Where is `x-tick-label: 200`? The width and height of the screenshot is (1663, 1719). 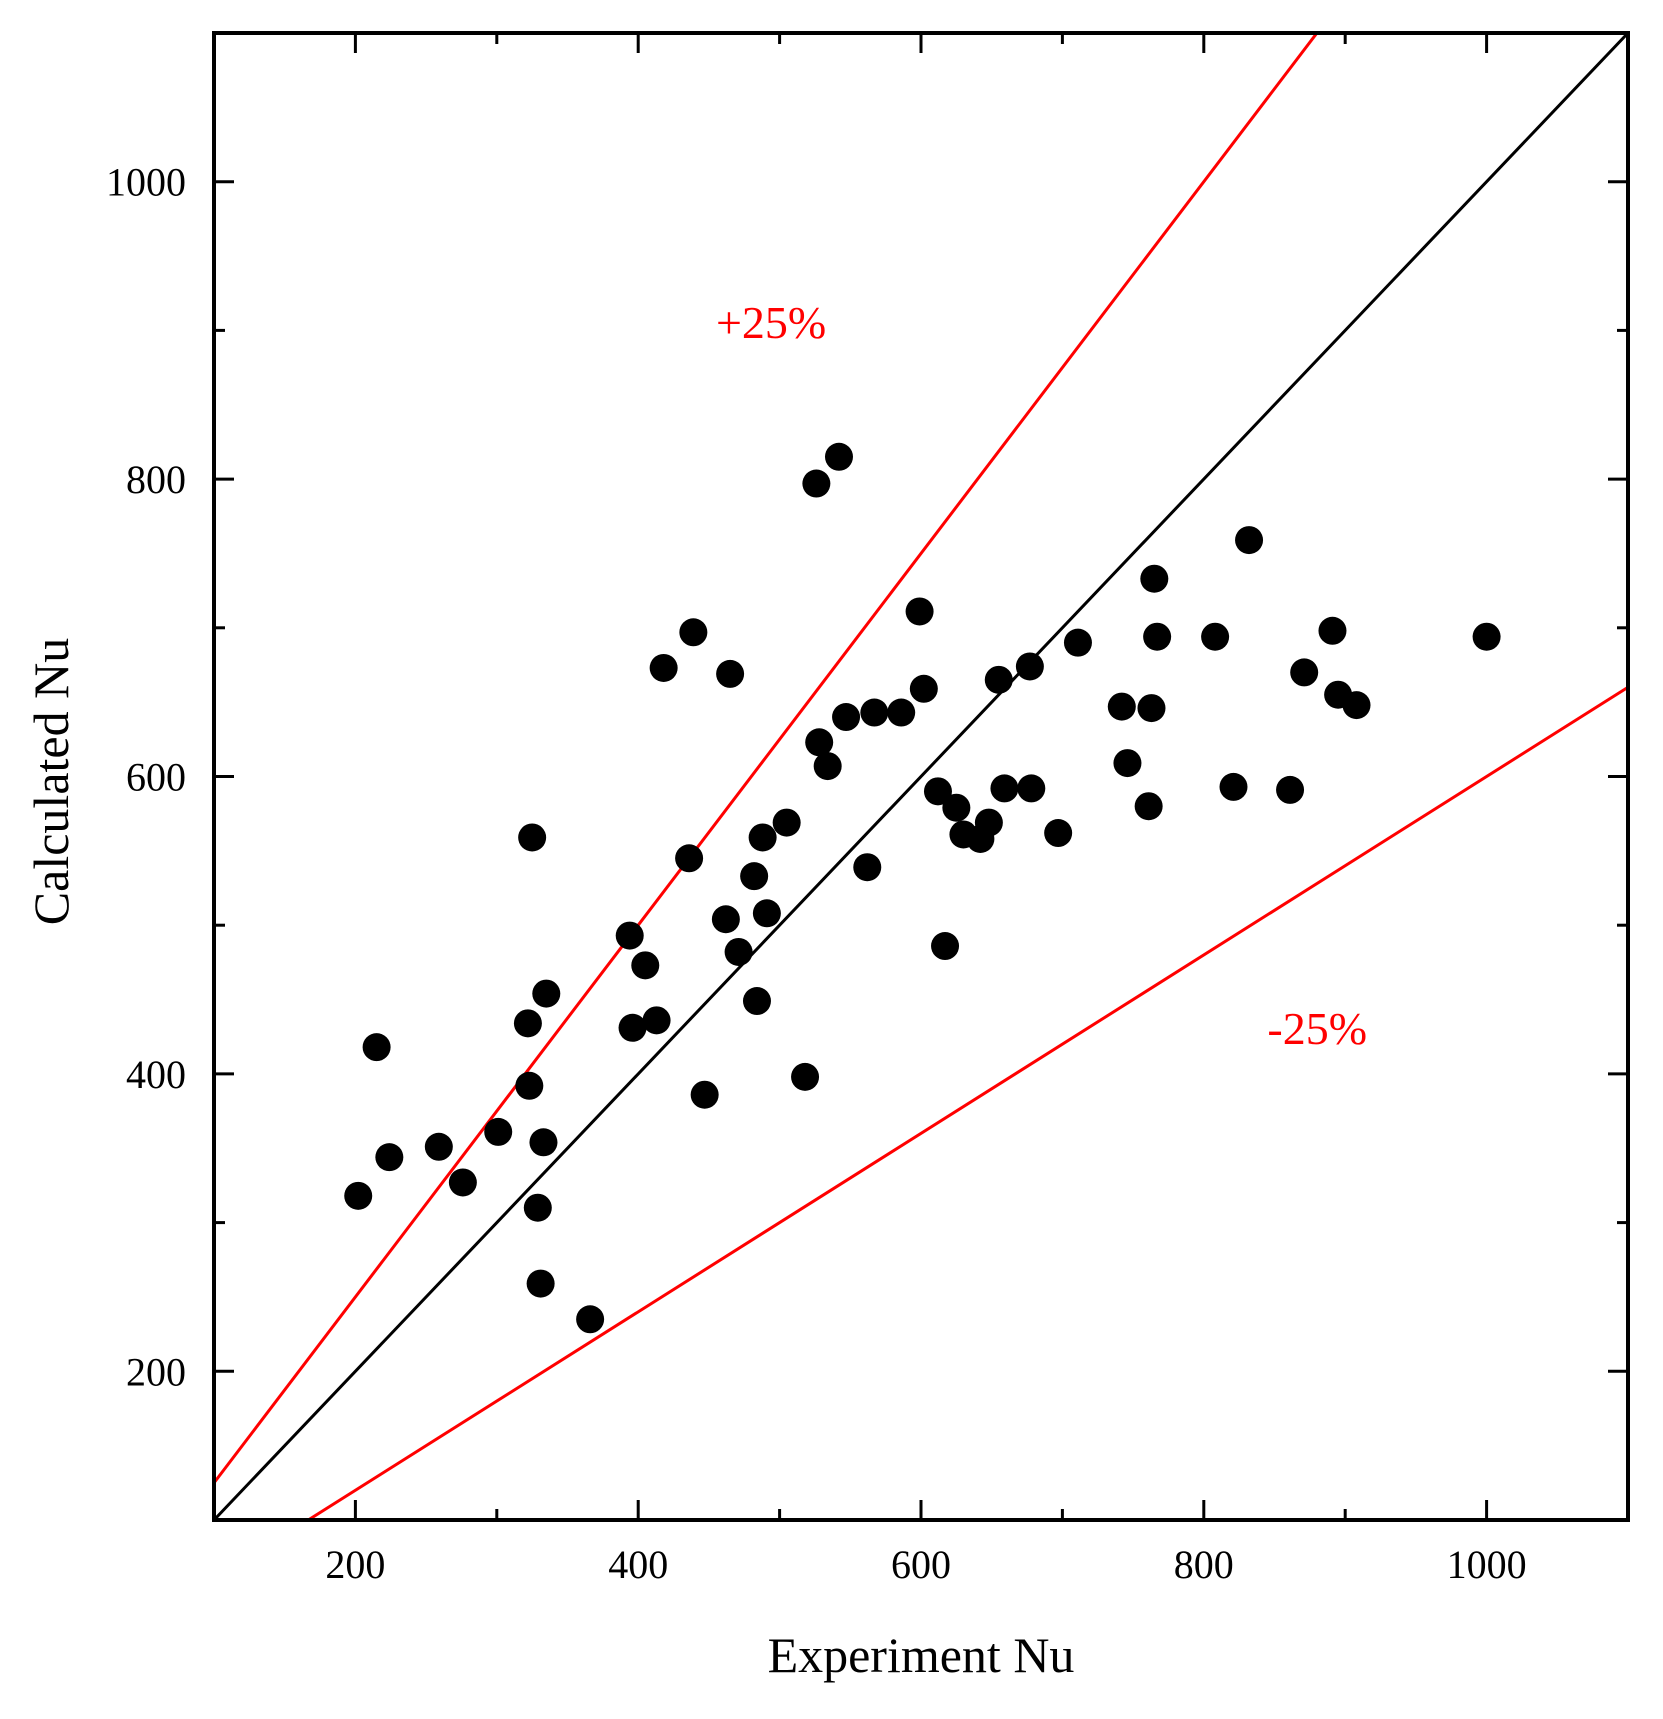 x-tick-label: 200 is located at coordinates (355, 1564).